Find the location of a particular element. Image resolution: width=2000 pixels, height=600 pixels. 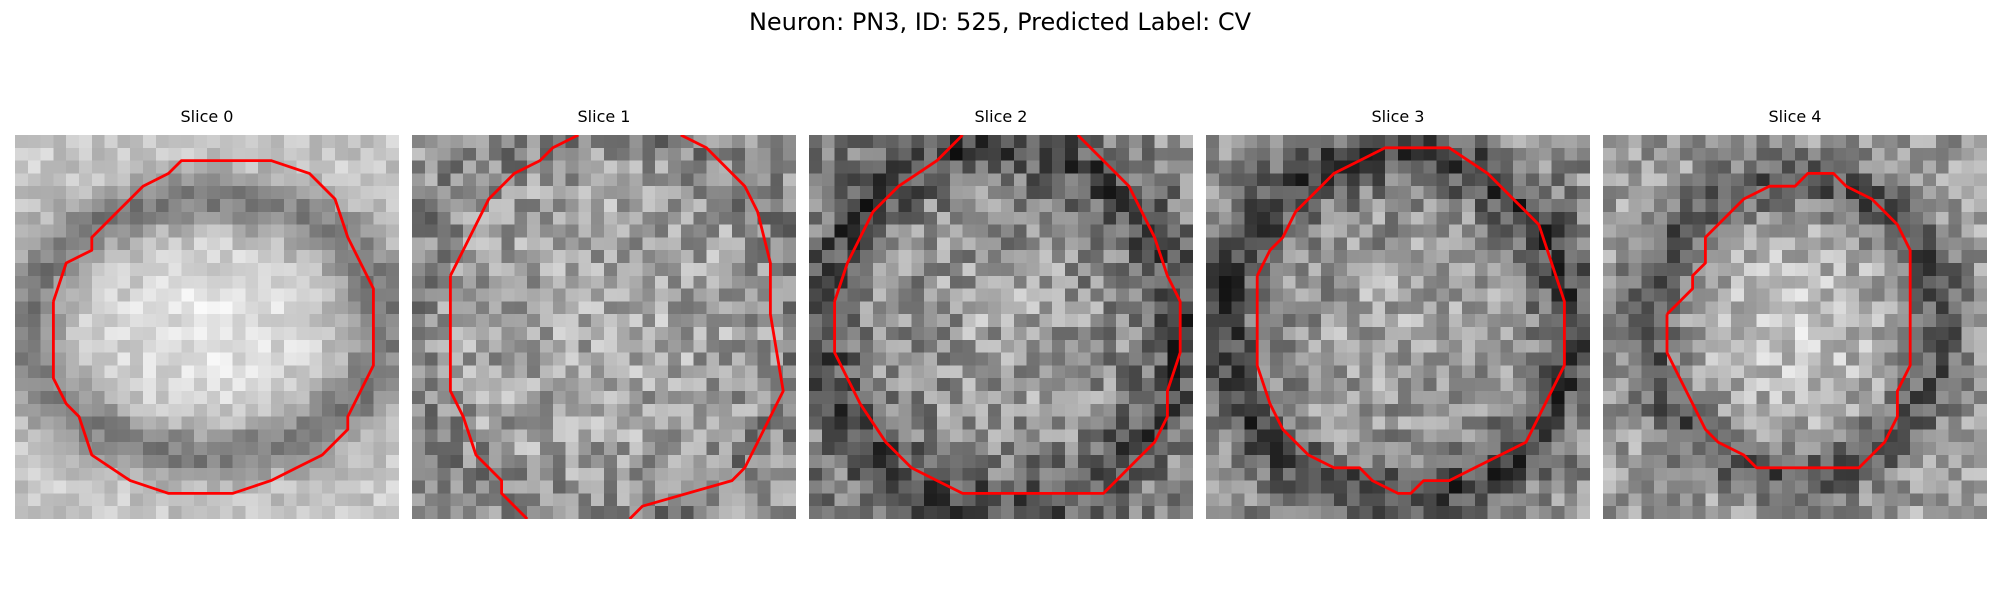

slice-title: Slice 2 is located at coordinates (1001, 116).